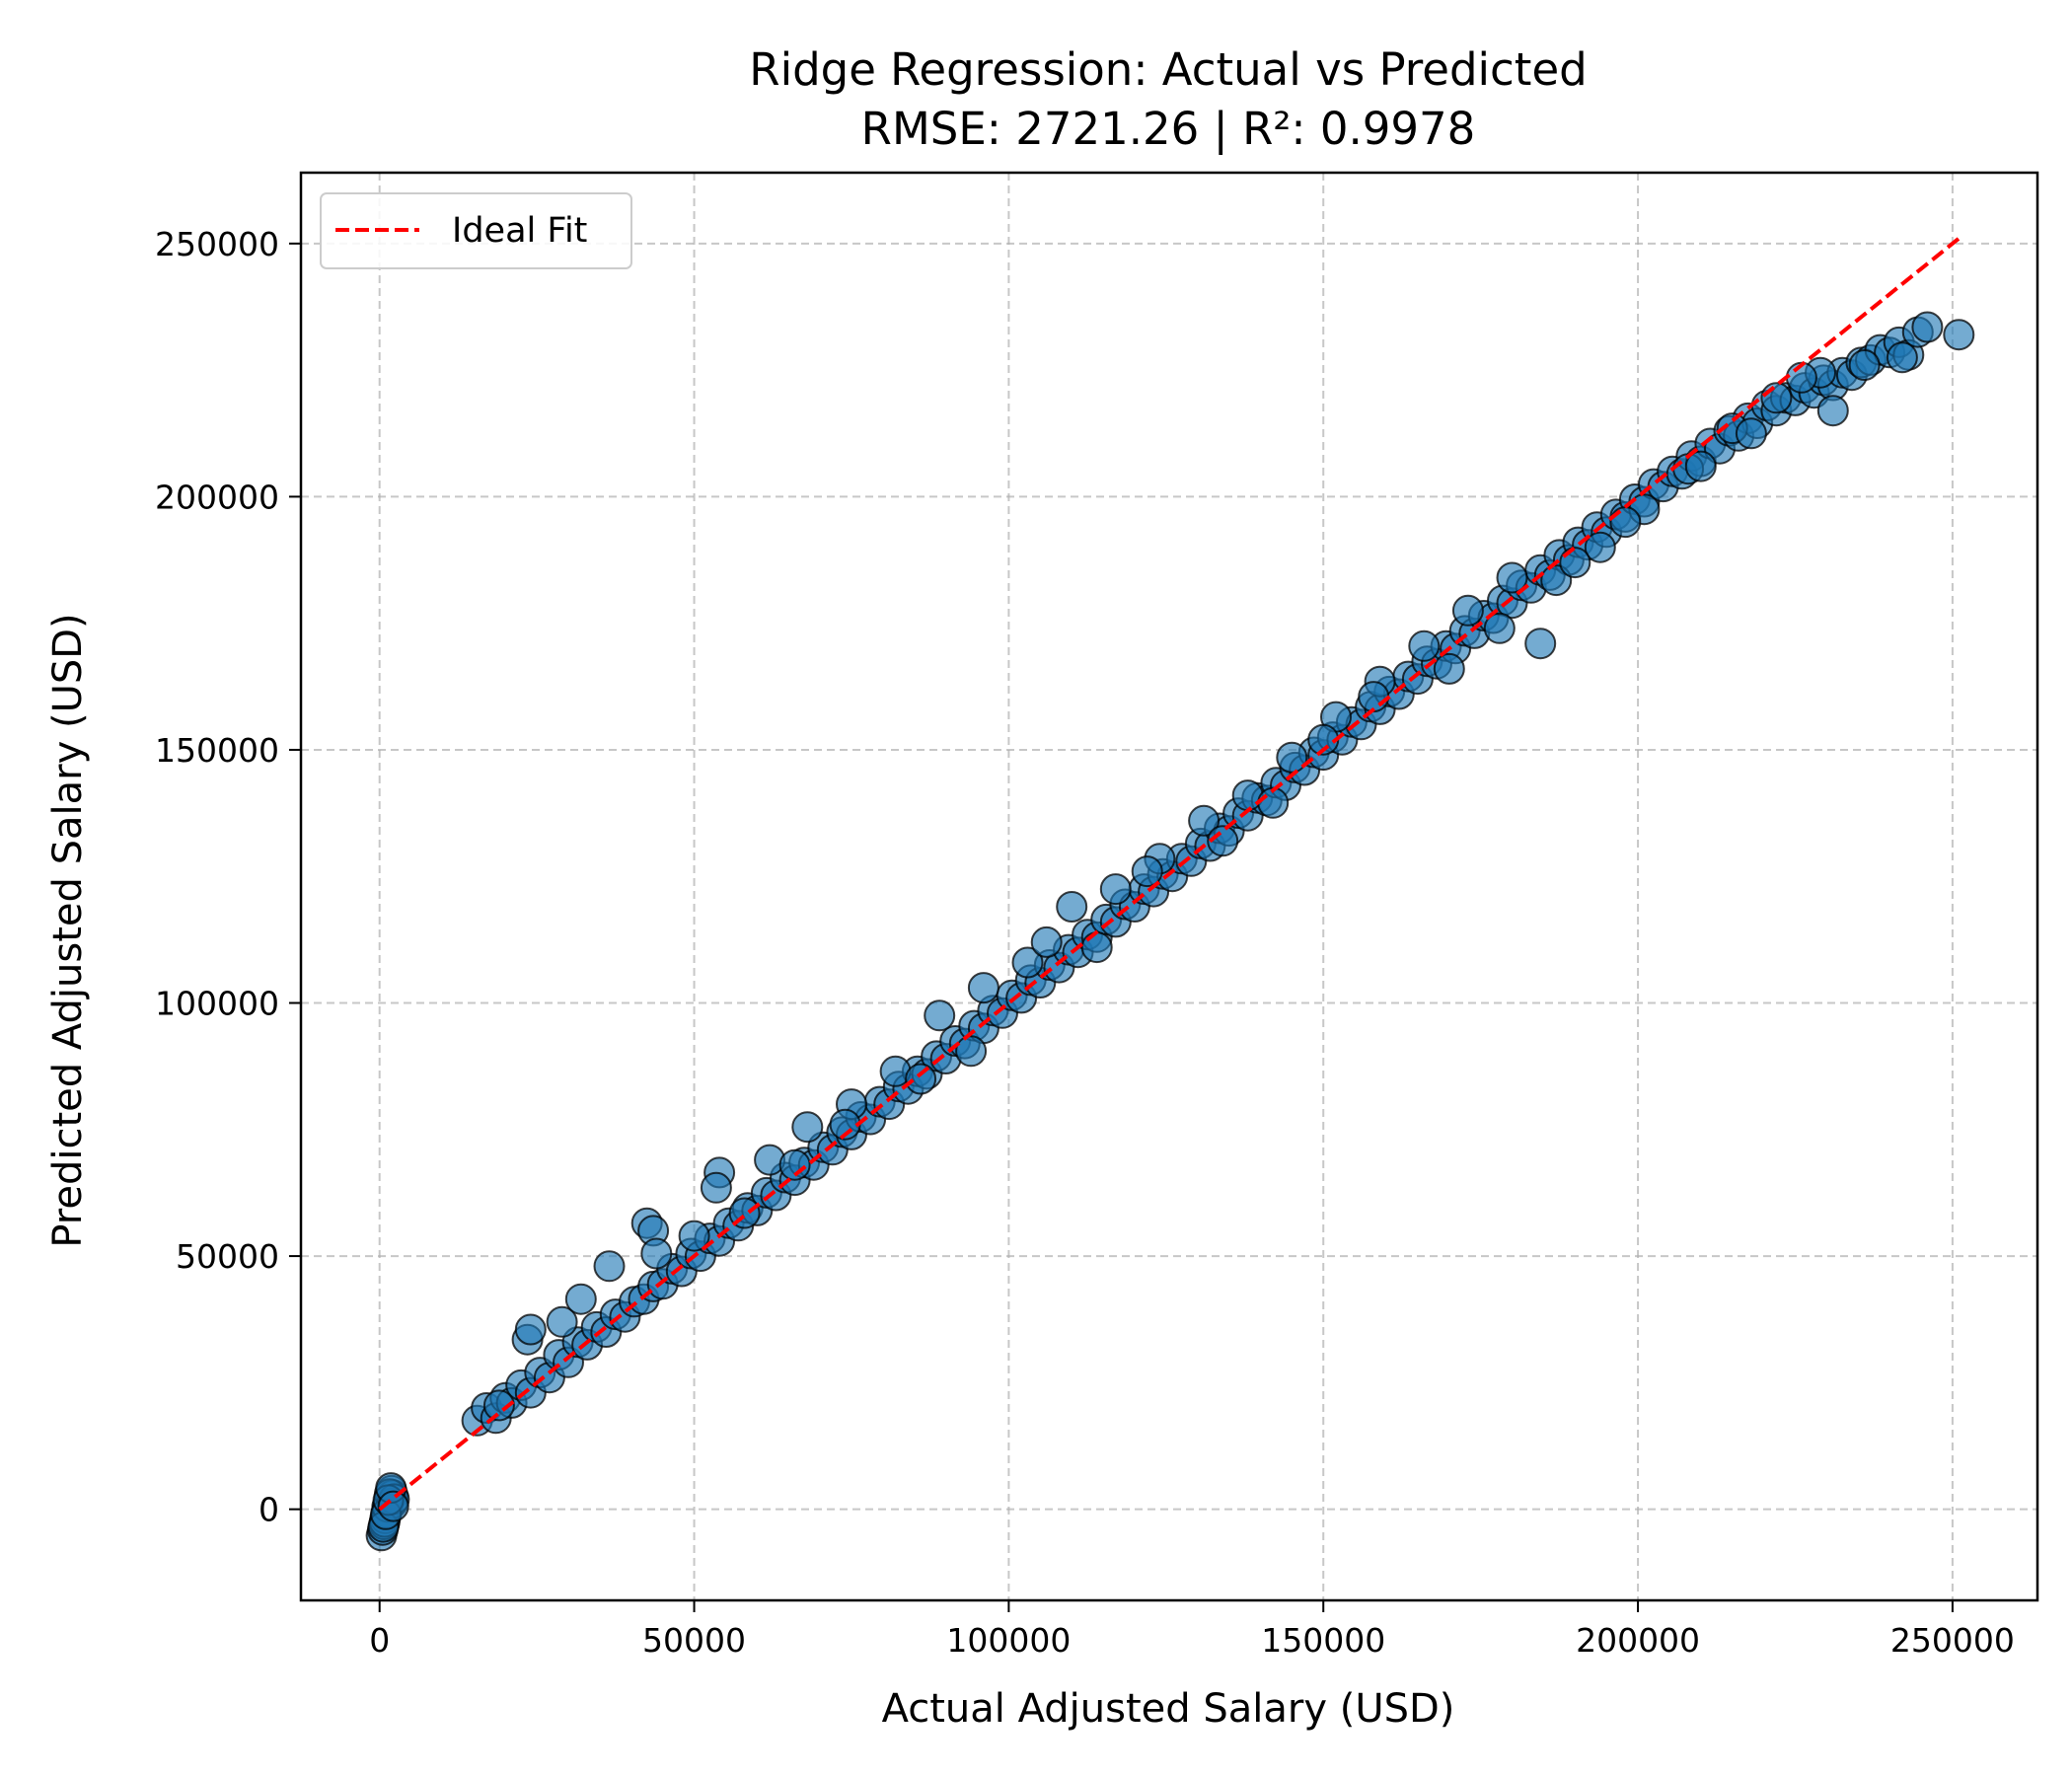 This screenshot has width=2072, height=1776. I want to click on x-axis-label: Actual Adjusted Salary (USD), so click(1169, 1709).